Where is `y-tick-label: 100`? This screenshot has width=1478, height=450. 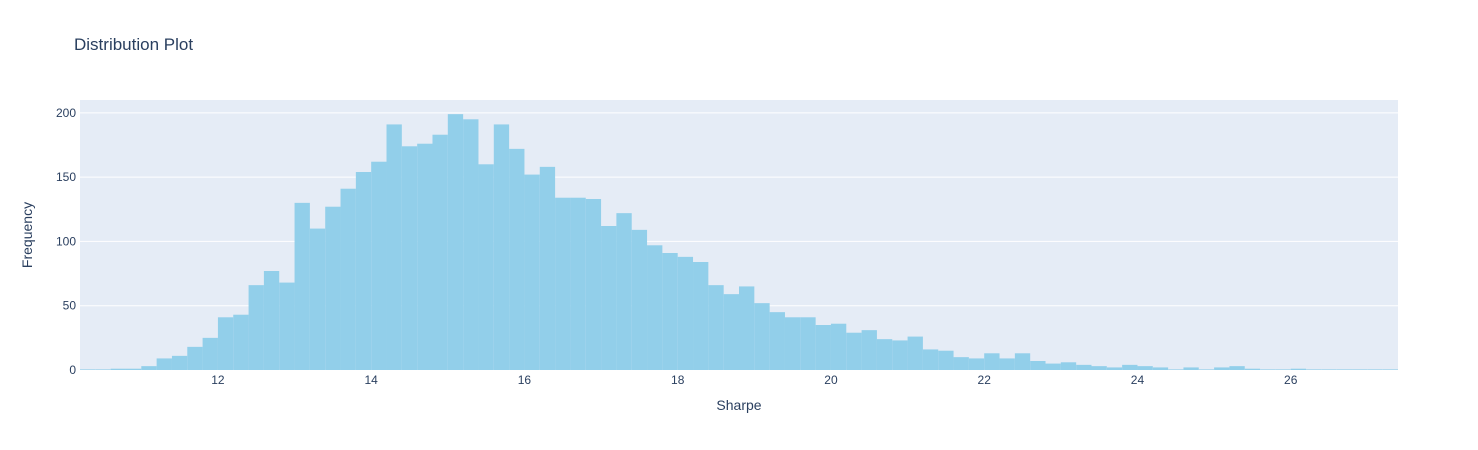 y-tick-label: 100 is located at coordinates (66, 241).